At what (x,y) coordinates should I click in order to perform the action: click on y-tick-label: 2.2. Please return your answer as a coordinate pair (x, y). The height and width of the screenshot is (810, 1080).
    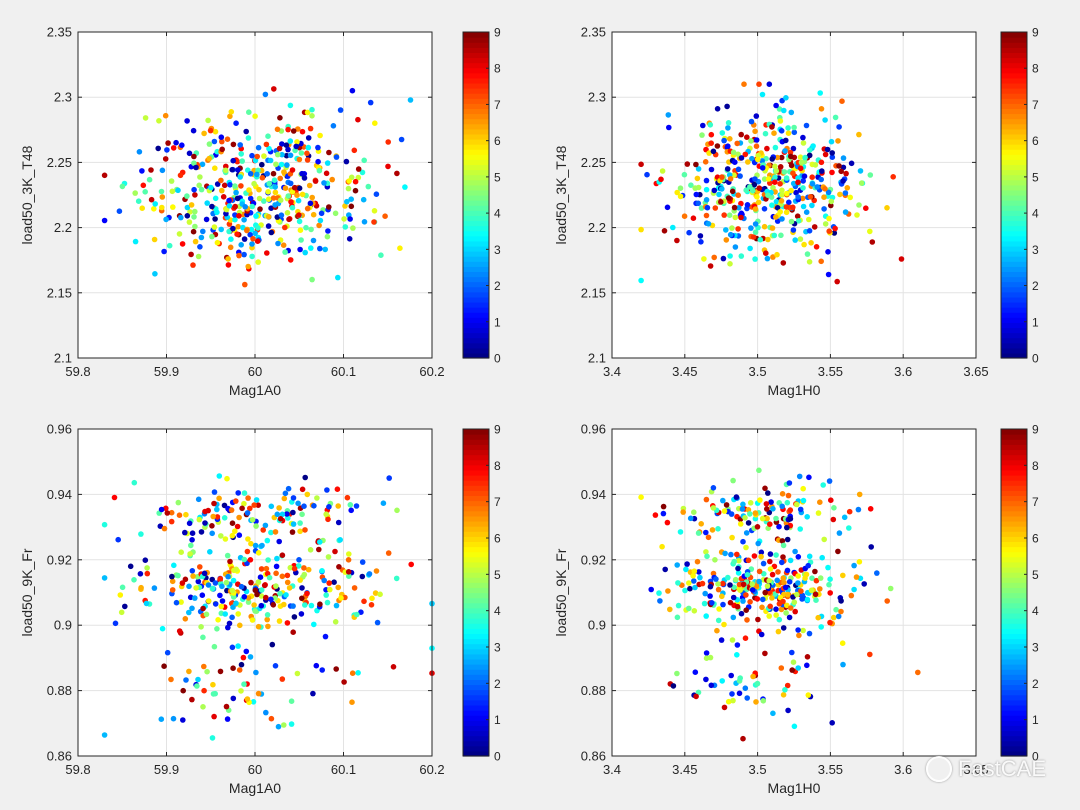
    Looking at the image, I should click on (597, 227).